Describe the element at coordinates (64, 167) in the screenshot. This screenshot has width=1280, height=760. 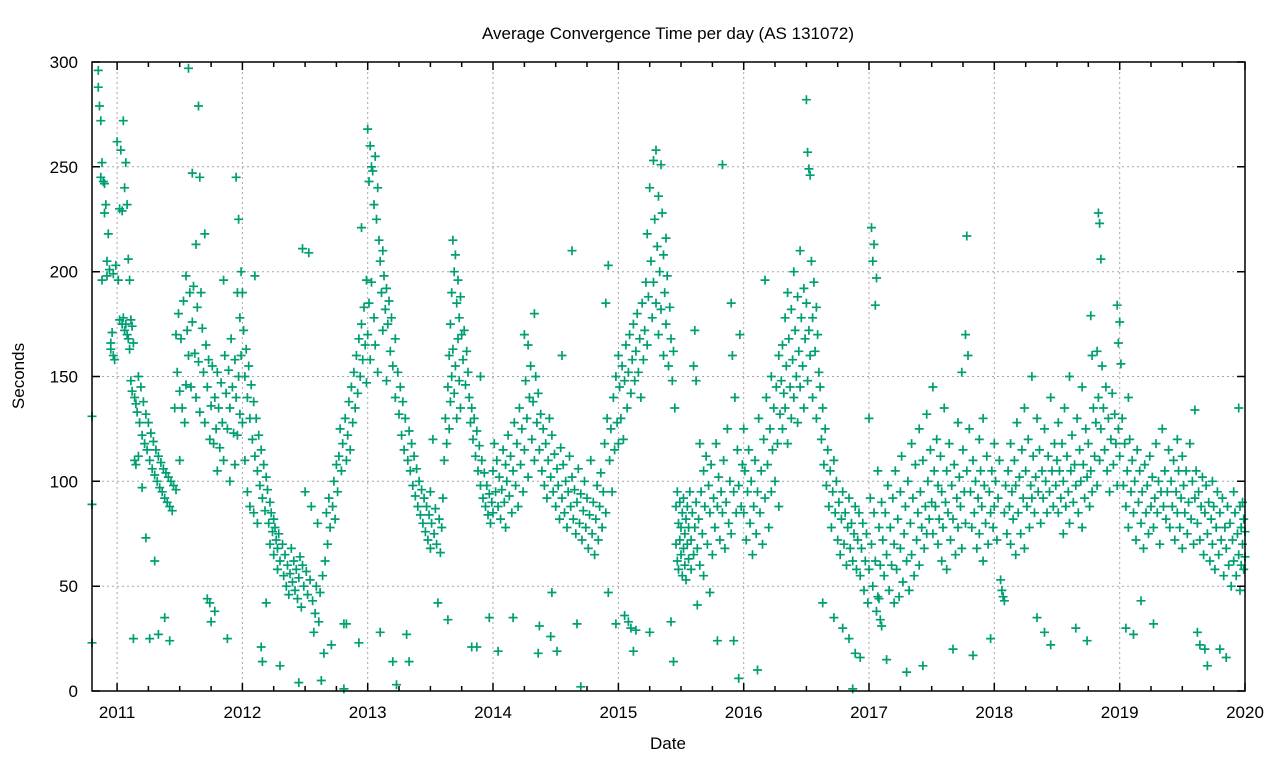
I see `y-tick-label: 250` at that location.